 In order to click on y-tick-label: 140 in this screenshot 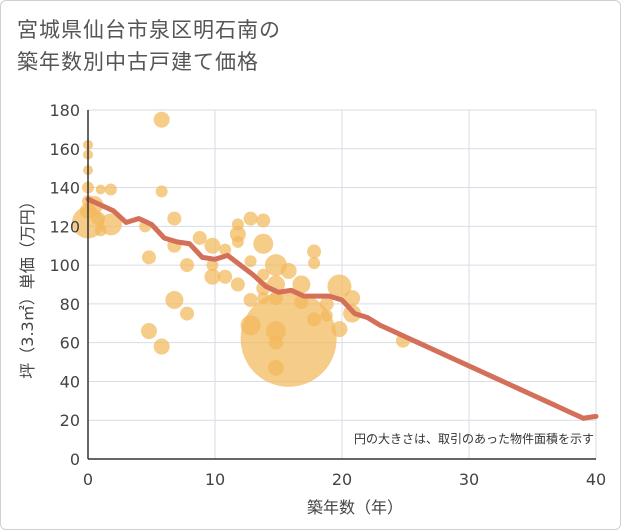, I will do `click(64, 188)`.